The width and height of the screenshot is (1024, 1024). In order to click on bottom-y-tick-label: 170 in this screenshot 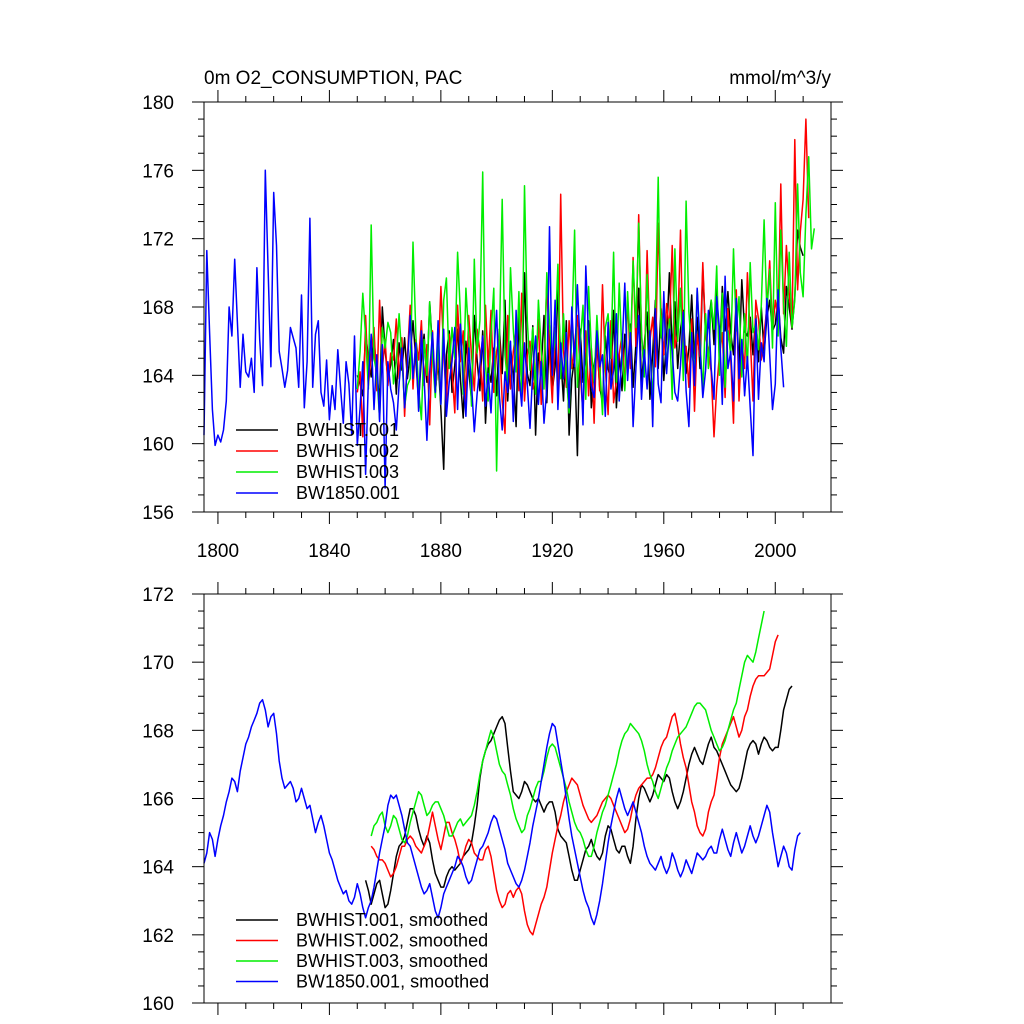, I will do `click(158, 663)`.